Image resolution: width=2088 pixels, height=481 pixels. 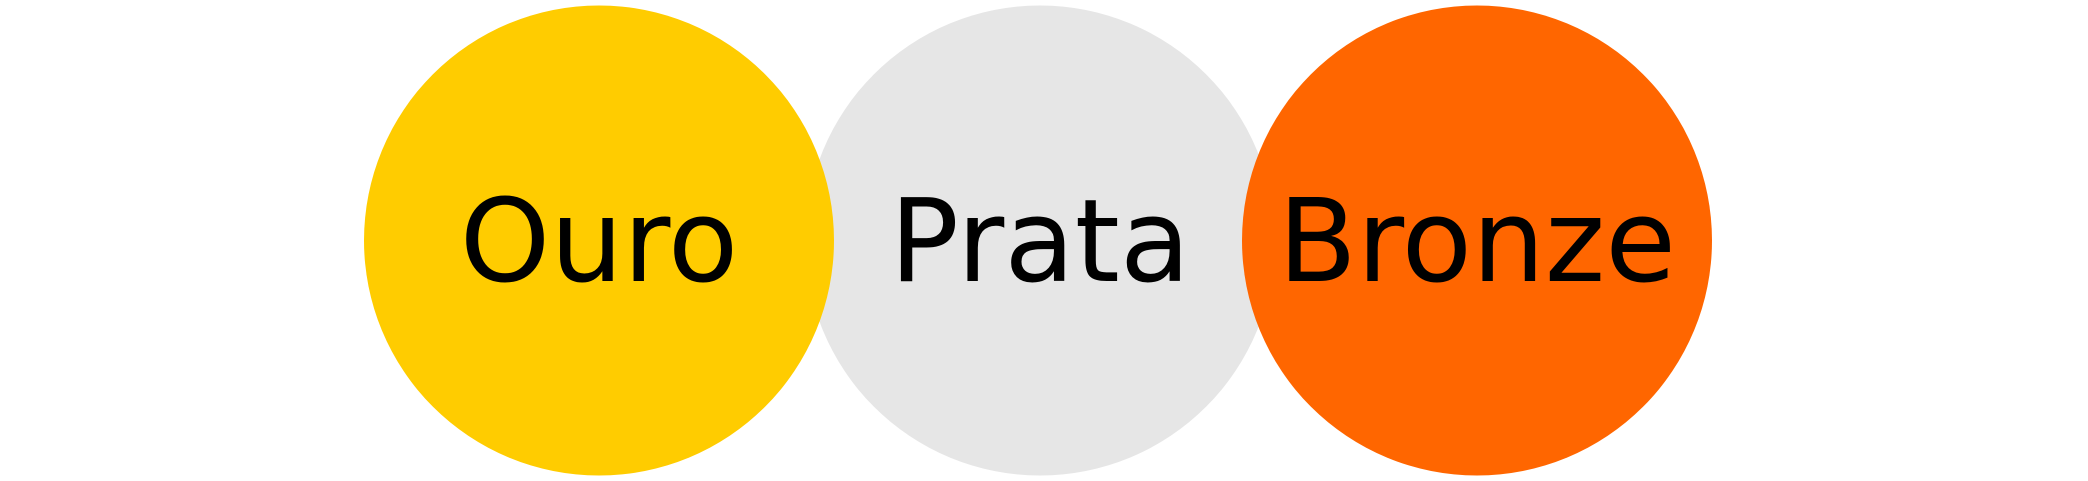 I want to click on gold-label: Ouro, so click(x=599, y=242).